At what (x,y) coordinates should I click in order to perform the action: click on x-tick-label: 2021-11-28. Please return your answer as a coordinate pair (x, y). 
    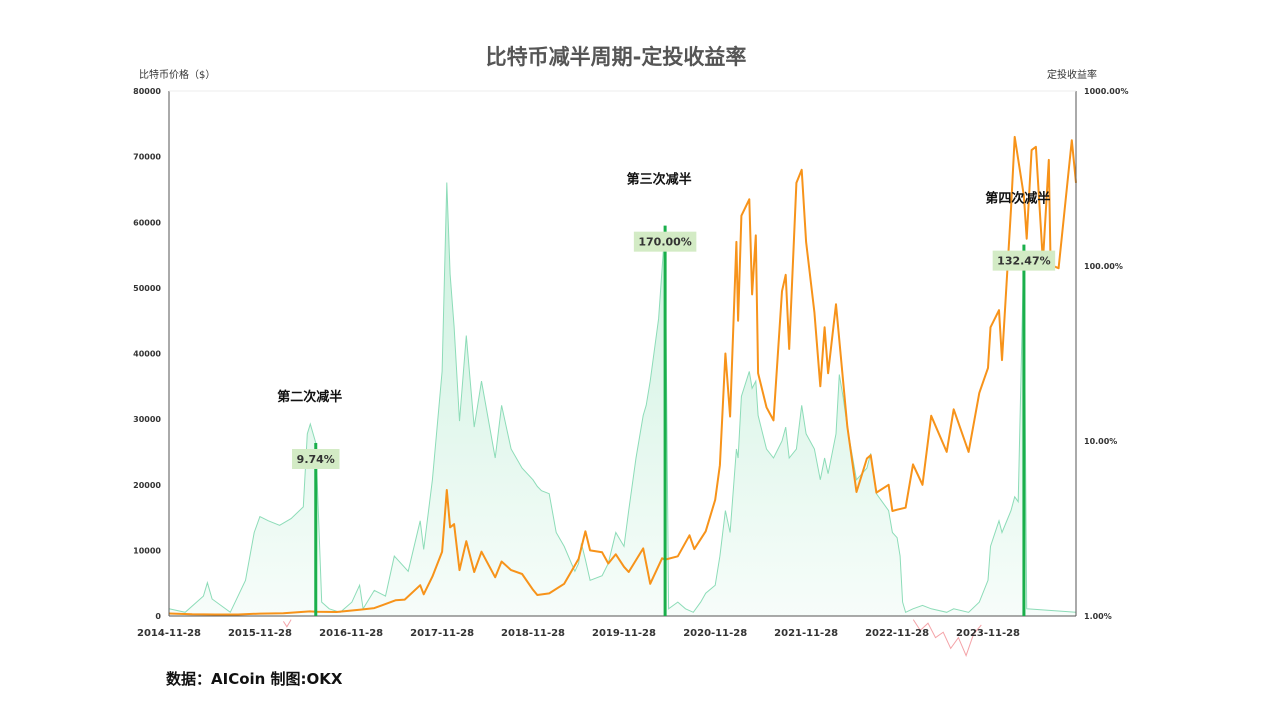
    Looking at the image, I should click on (806, 633).